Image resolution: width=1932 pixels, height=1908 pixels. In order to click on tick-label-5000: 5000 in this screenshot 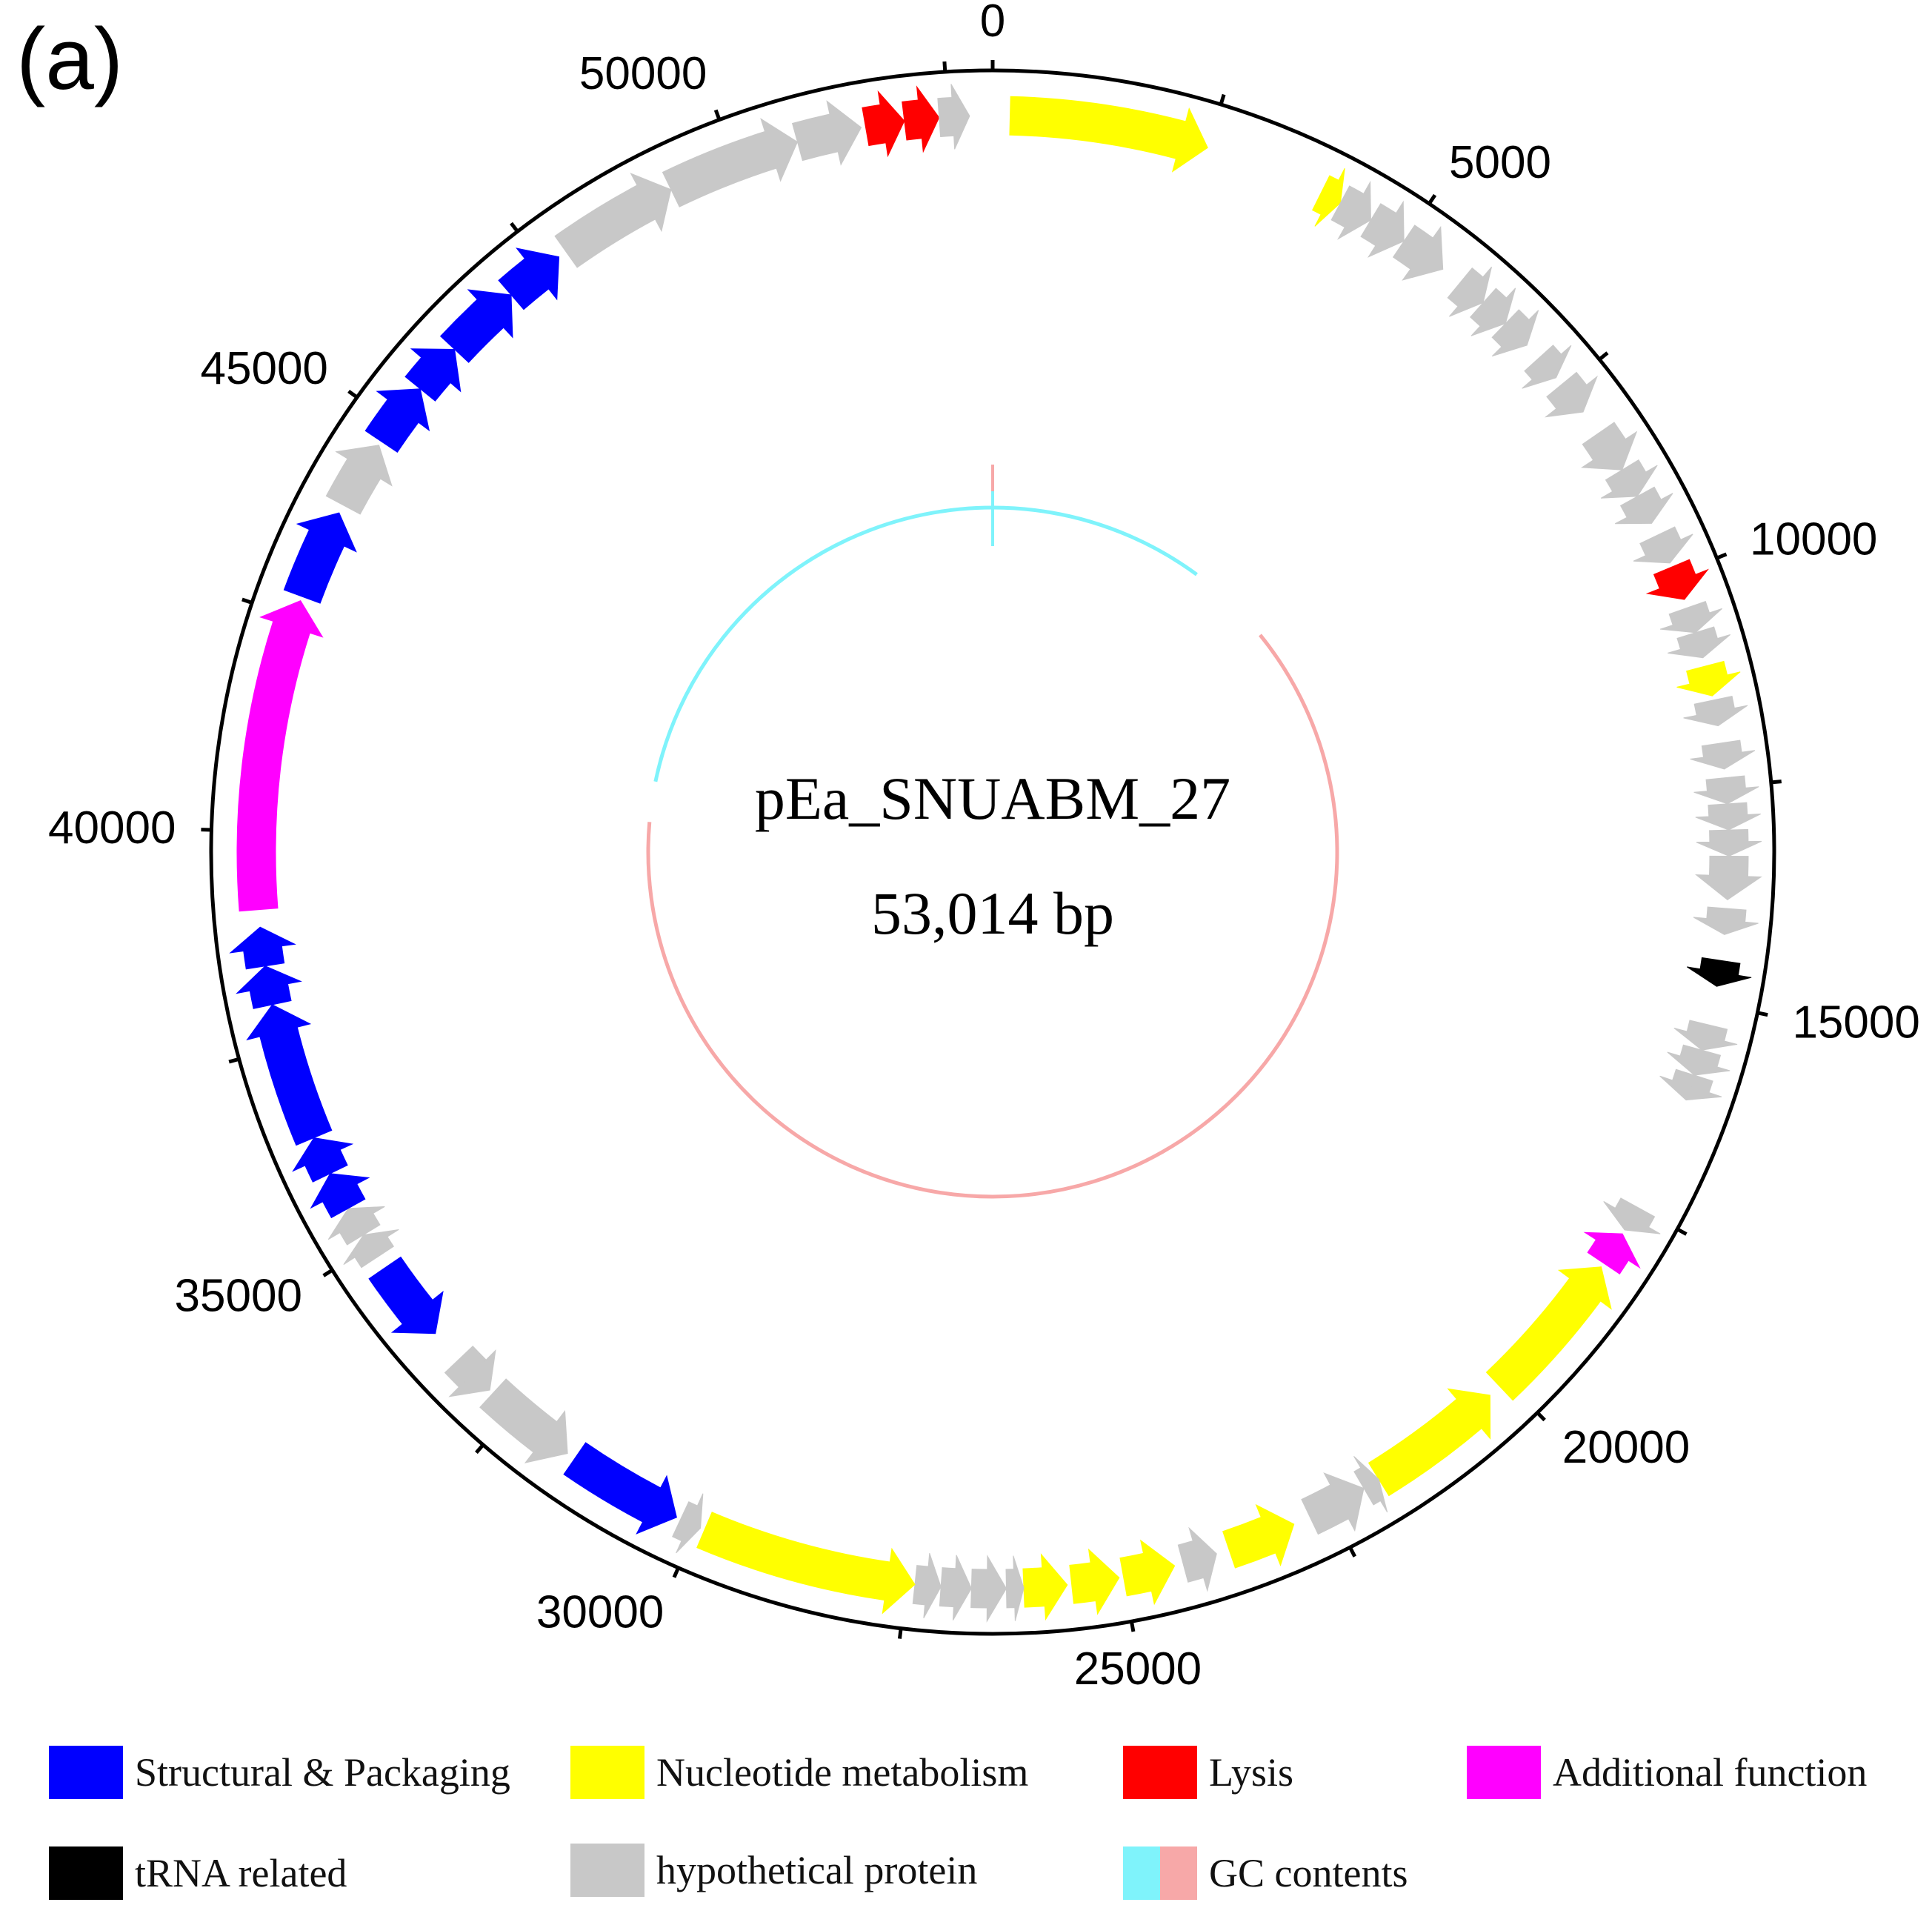, I will do `click(1500, 162)`.